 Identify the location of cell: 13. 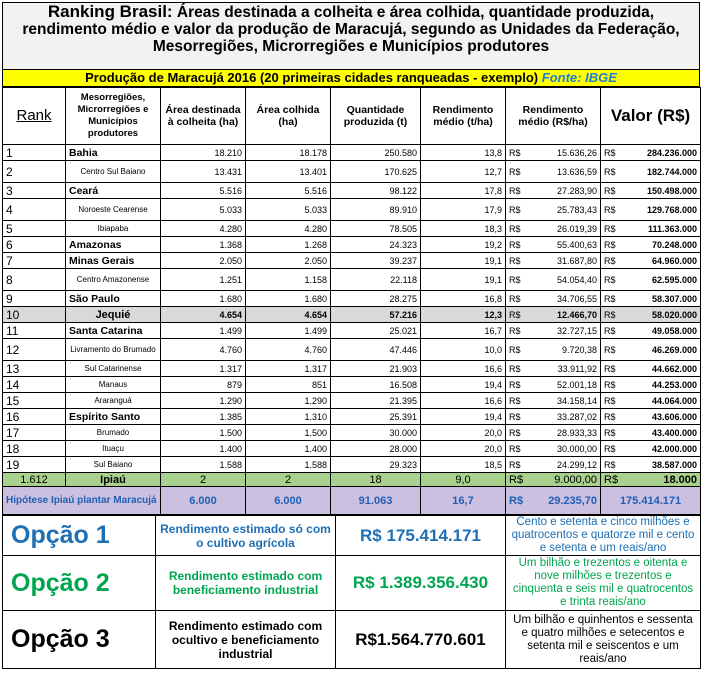
(34, 368).